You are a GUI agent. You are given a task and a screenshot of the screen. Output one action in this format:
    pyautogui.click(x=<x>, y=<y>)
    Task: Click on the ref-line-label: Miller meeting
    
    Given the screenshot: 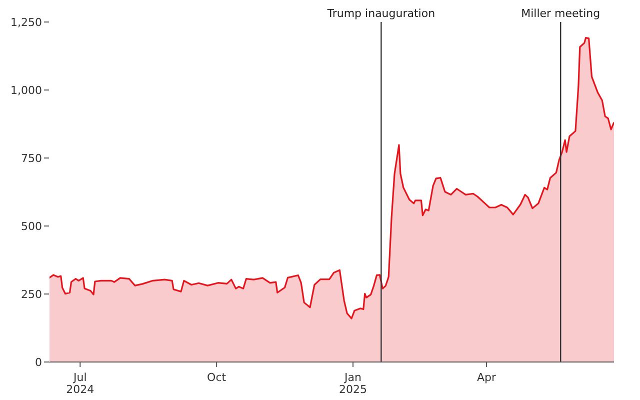 What is the action you would take?
    pyautogui.click(x=560, y=13)
    